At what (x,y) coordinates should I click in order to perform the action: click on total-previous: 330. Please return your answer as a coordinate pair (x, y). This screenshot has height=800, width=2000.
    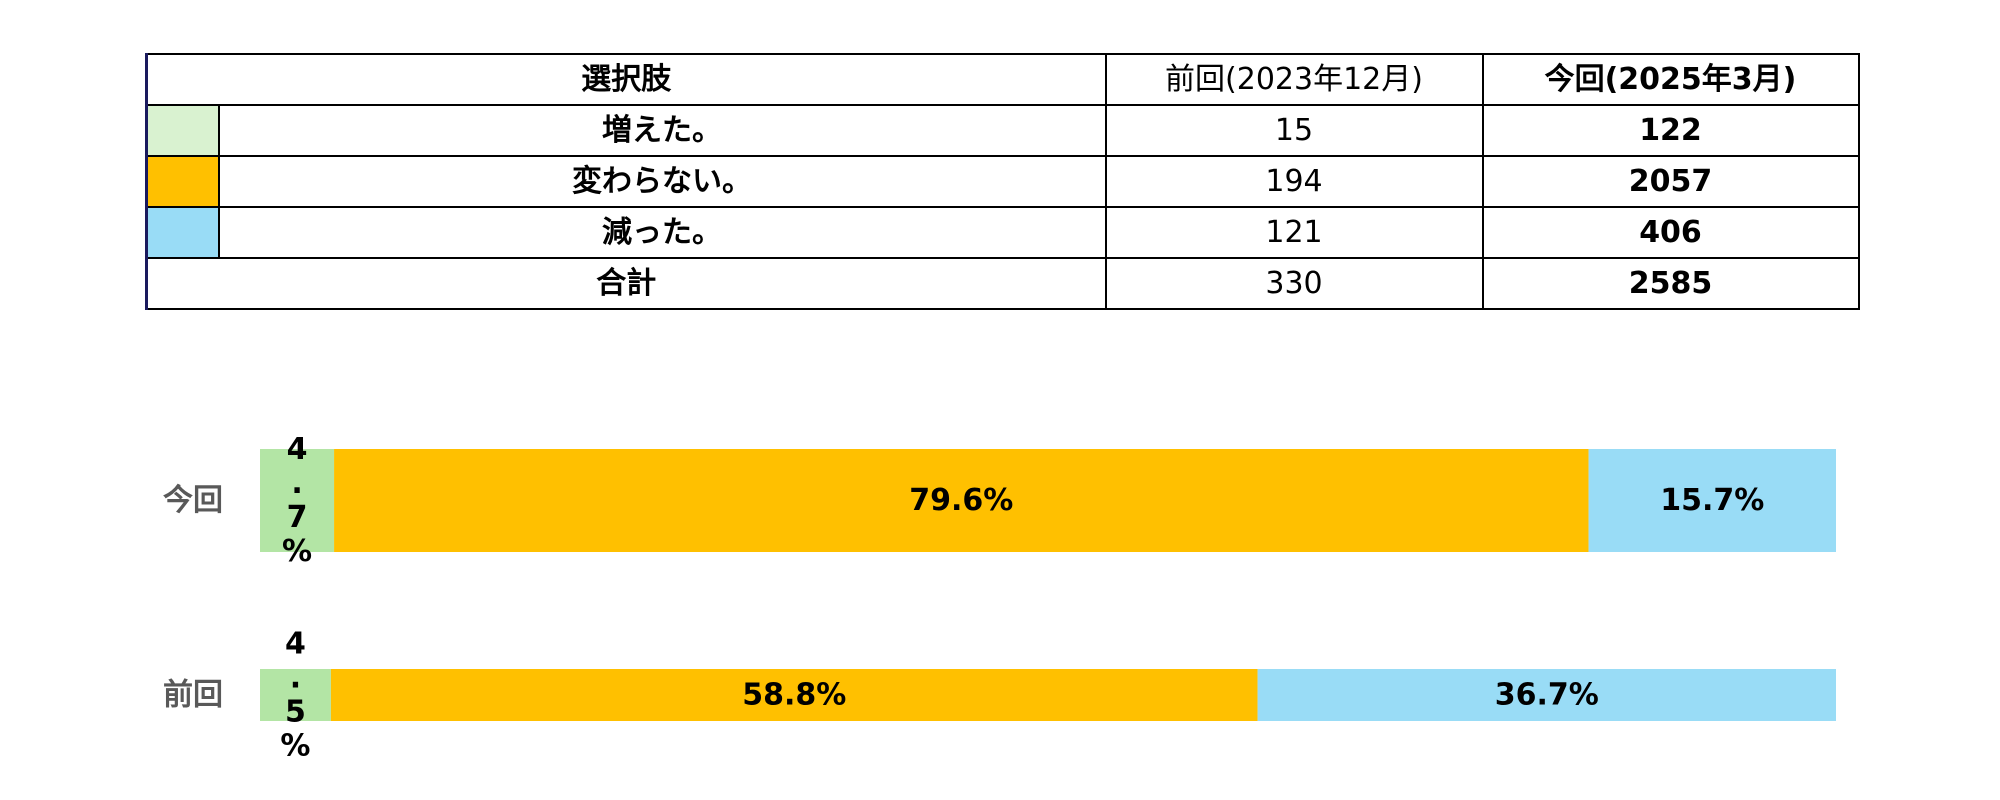
    Looking at the image, I should click on (1294, 283).